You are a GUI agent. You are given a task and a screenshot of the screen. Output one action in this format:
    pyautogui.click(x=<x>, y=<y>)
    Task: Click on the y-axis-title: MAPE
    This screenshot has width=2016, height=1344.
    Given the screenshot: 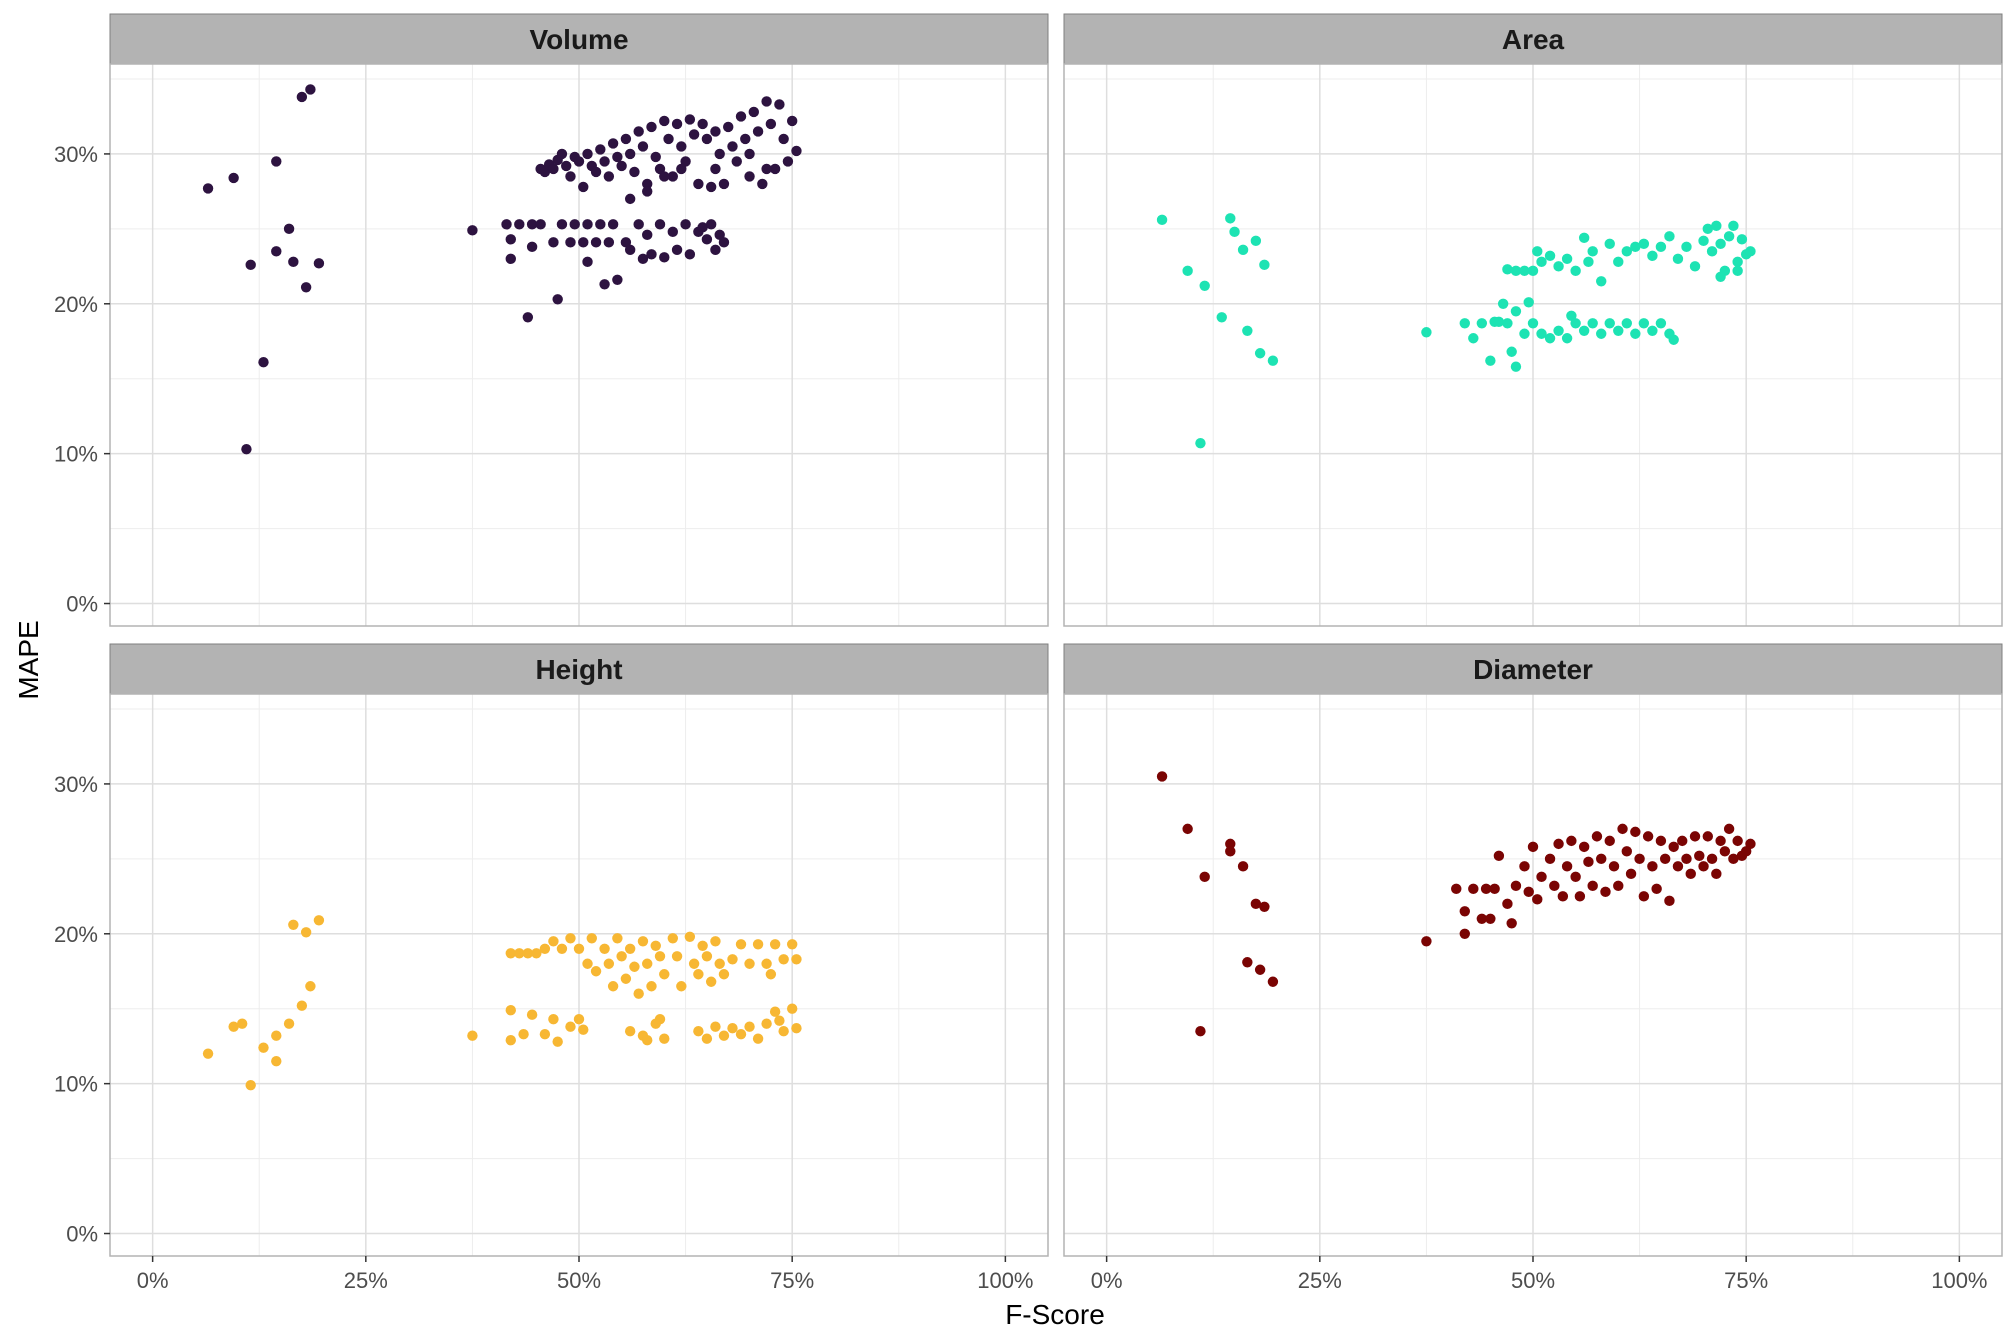 What is the action you would take?
    pyautogui.click(x=28, y=659)
    